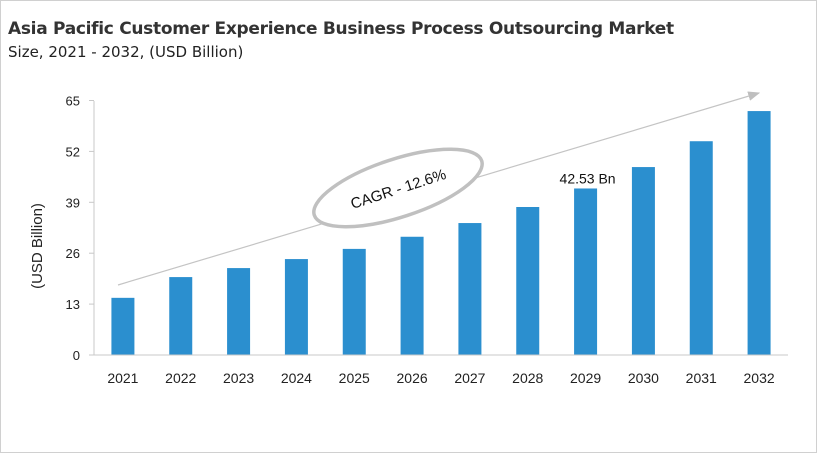 The height and width of the screenshot is (453, 817). I want to click on x-tick-label: 2025, so click(354, 378).